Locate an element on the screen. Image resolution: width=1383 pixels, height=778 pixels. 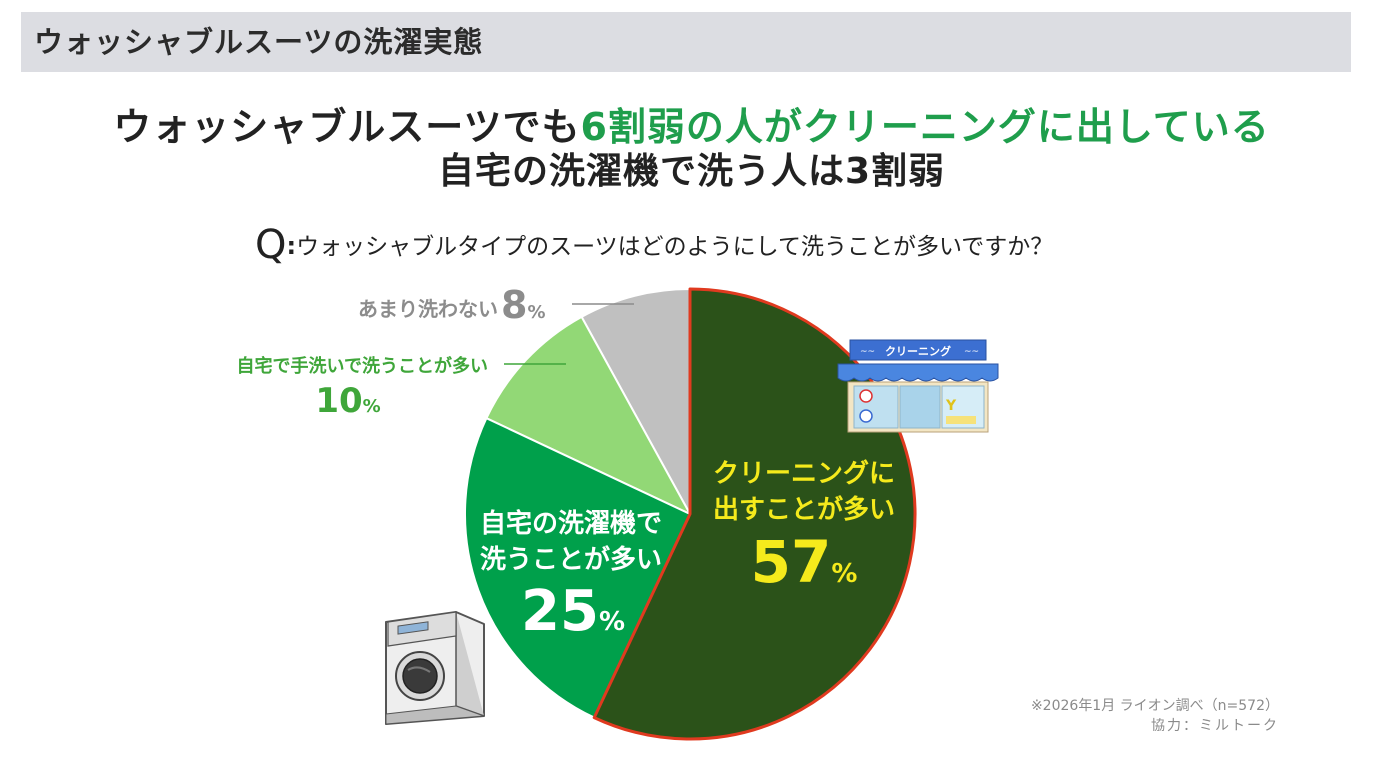
question-text: ウォッシャブルタイプのスーツはどのようにして洗うことが多いですか？ is located at coordinates (675, 247).